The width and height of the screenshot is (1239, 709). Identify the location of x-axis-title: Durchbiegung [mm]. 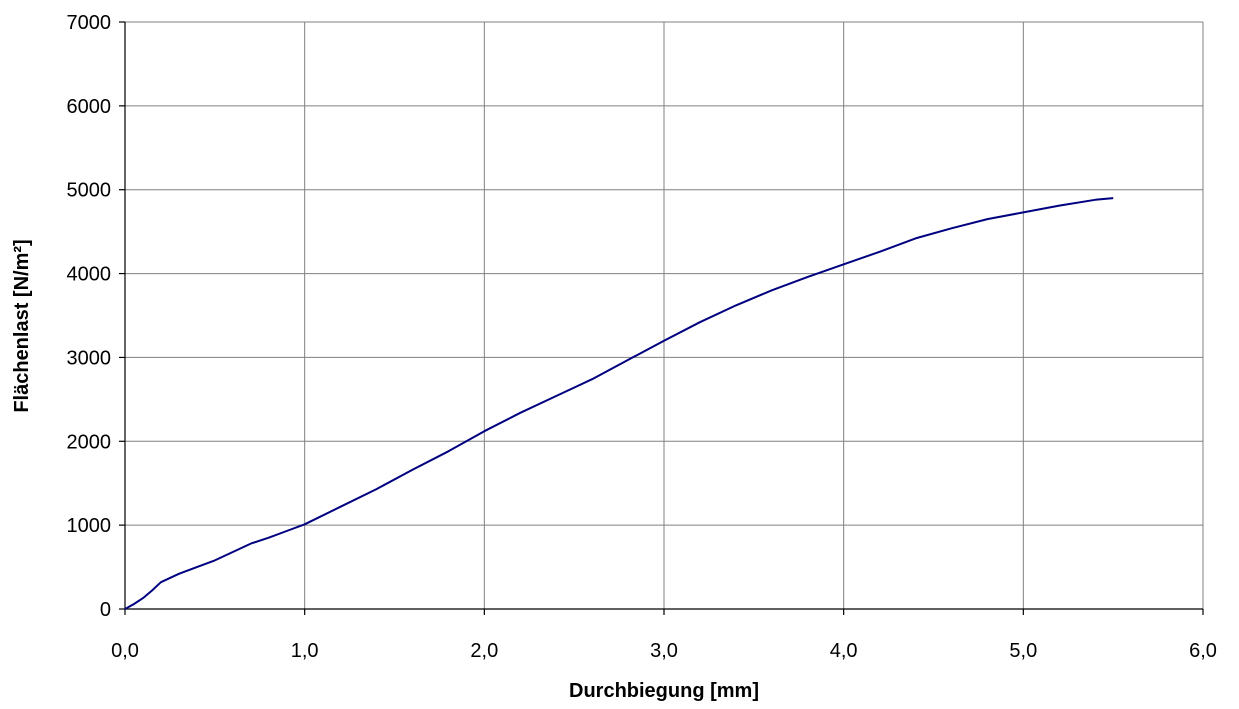
(664, 691).